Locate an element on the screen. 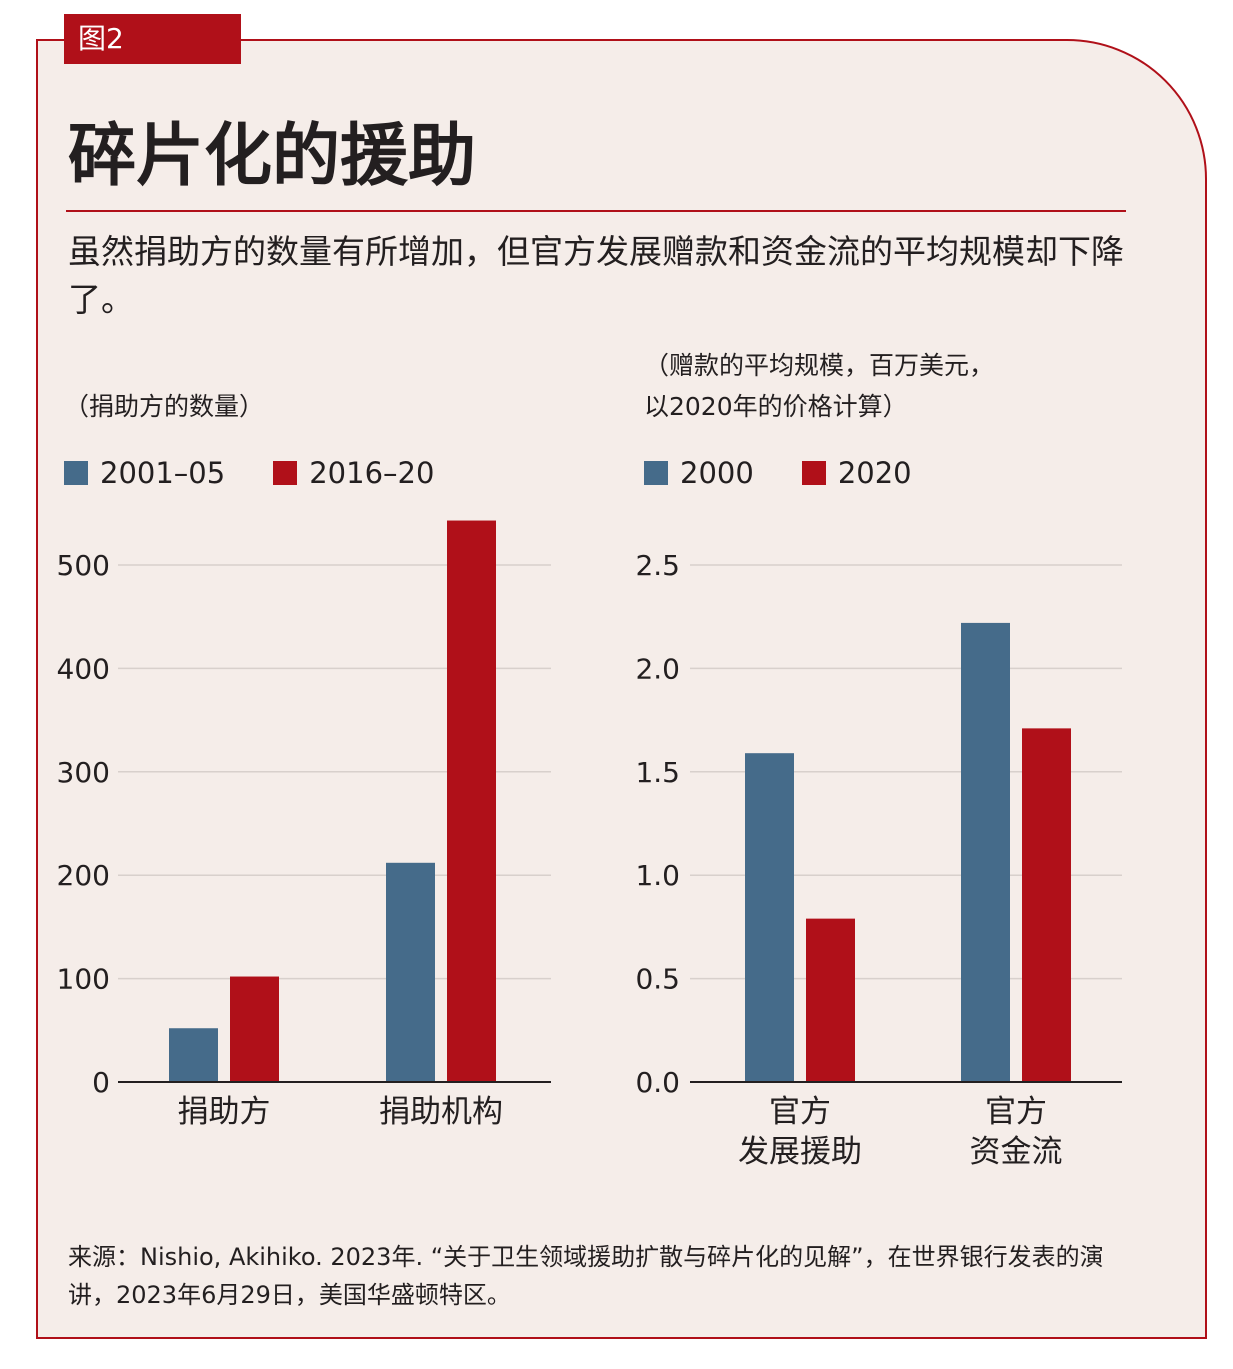 The width and height of the screenshot is (1233, 1369). y-tick-label: 1.5 is located at coordinates (657, 772).